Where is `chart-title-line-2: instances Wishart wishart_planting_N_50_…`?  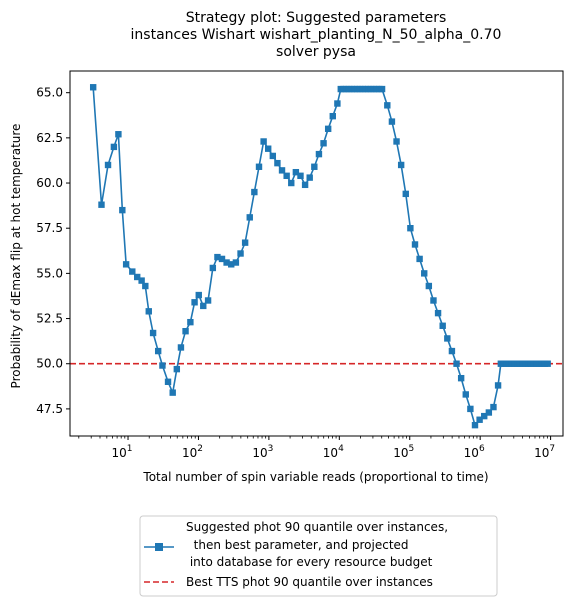 chart-title-line-2: instances Wishart wishart_planting_N_50_… is located at coordinates (316, 35).